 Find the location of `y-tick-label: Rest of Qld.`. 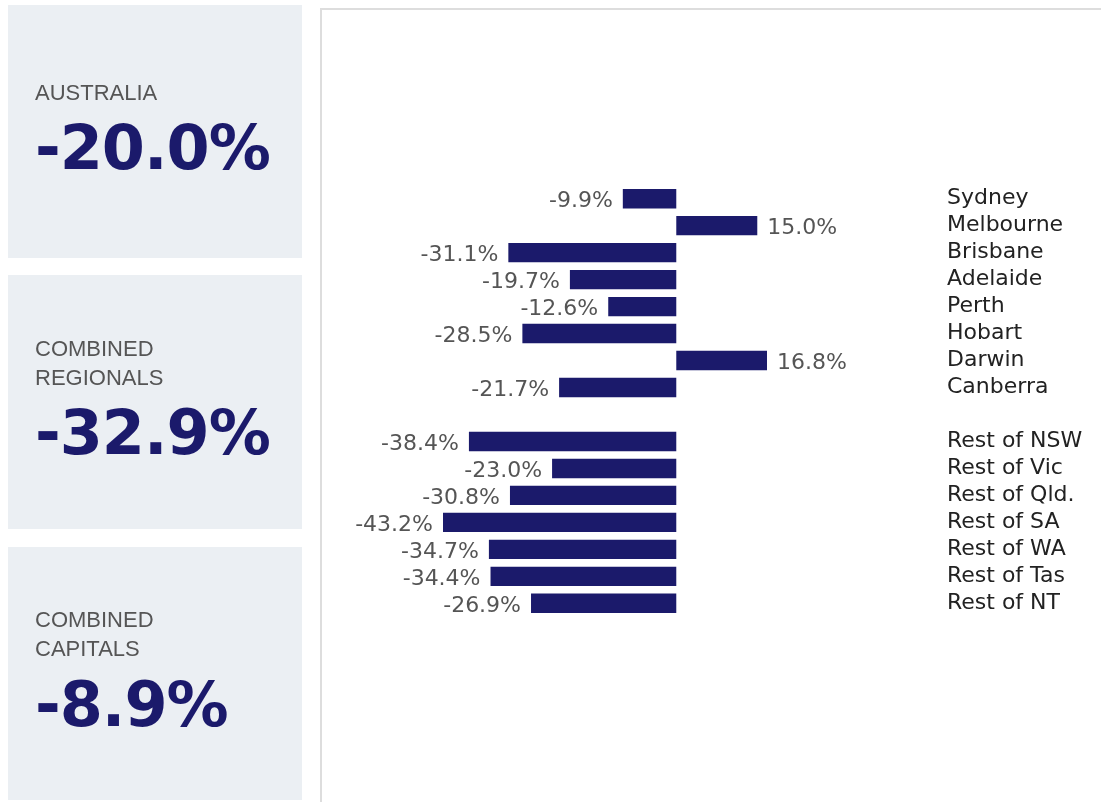

y-tick-label: Rest of Qld. is located at coordinates (1011, 494).